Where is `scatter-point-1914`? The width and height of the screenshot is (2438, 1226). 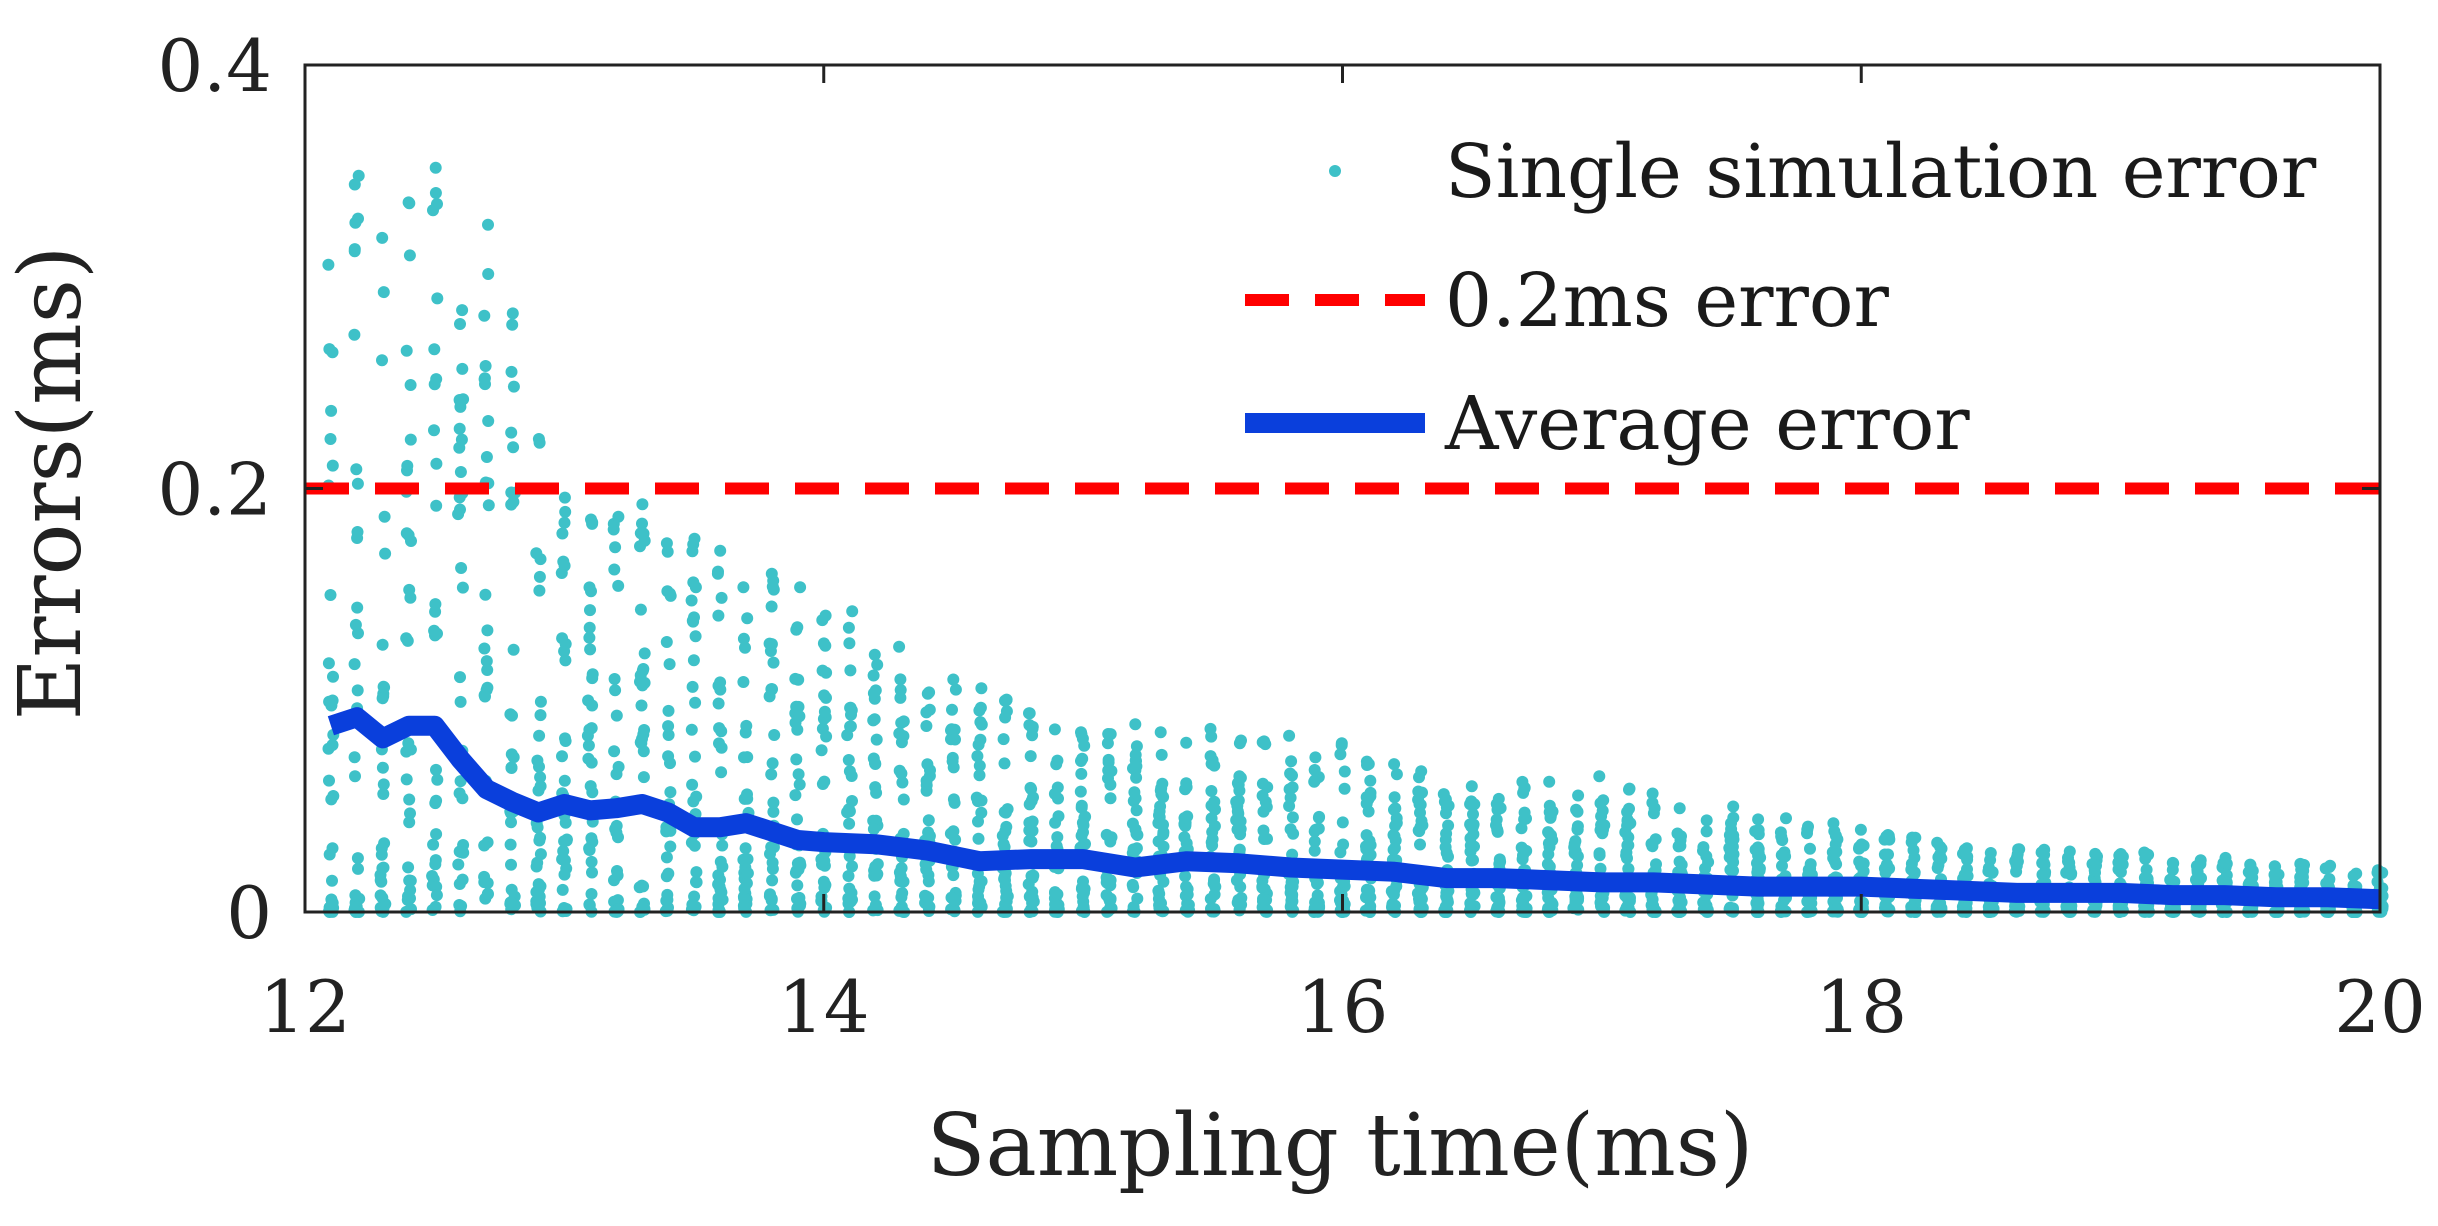
scatter-point-1914 is located at coordinates (1859, 861).